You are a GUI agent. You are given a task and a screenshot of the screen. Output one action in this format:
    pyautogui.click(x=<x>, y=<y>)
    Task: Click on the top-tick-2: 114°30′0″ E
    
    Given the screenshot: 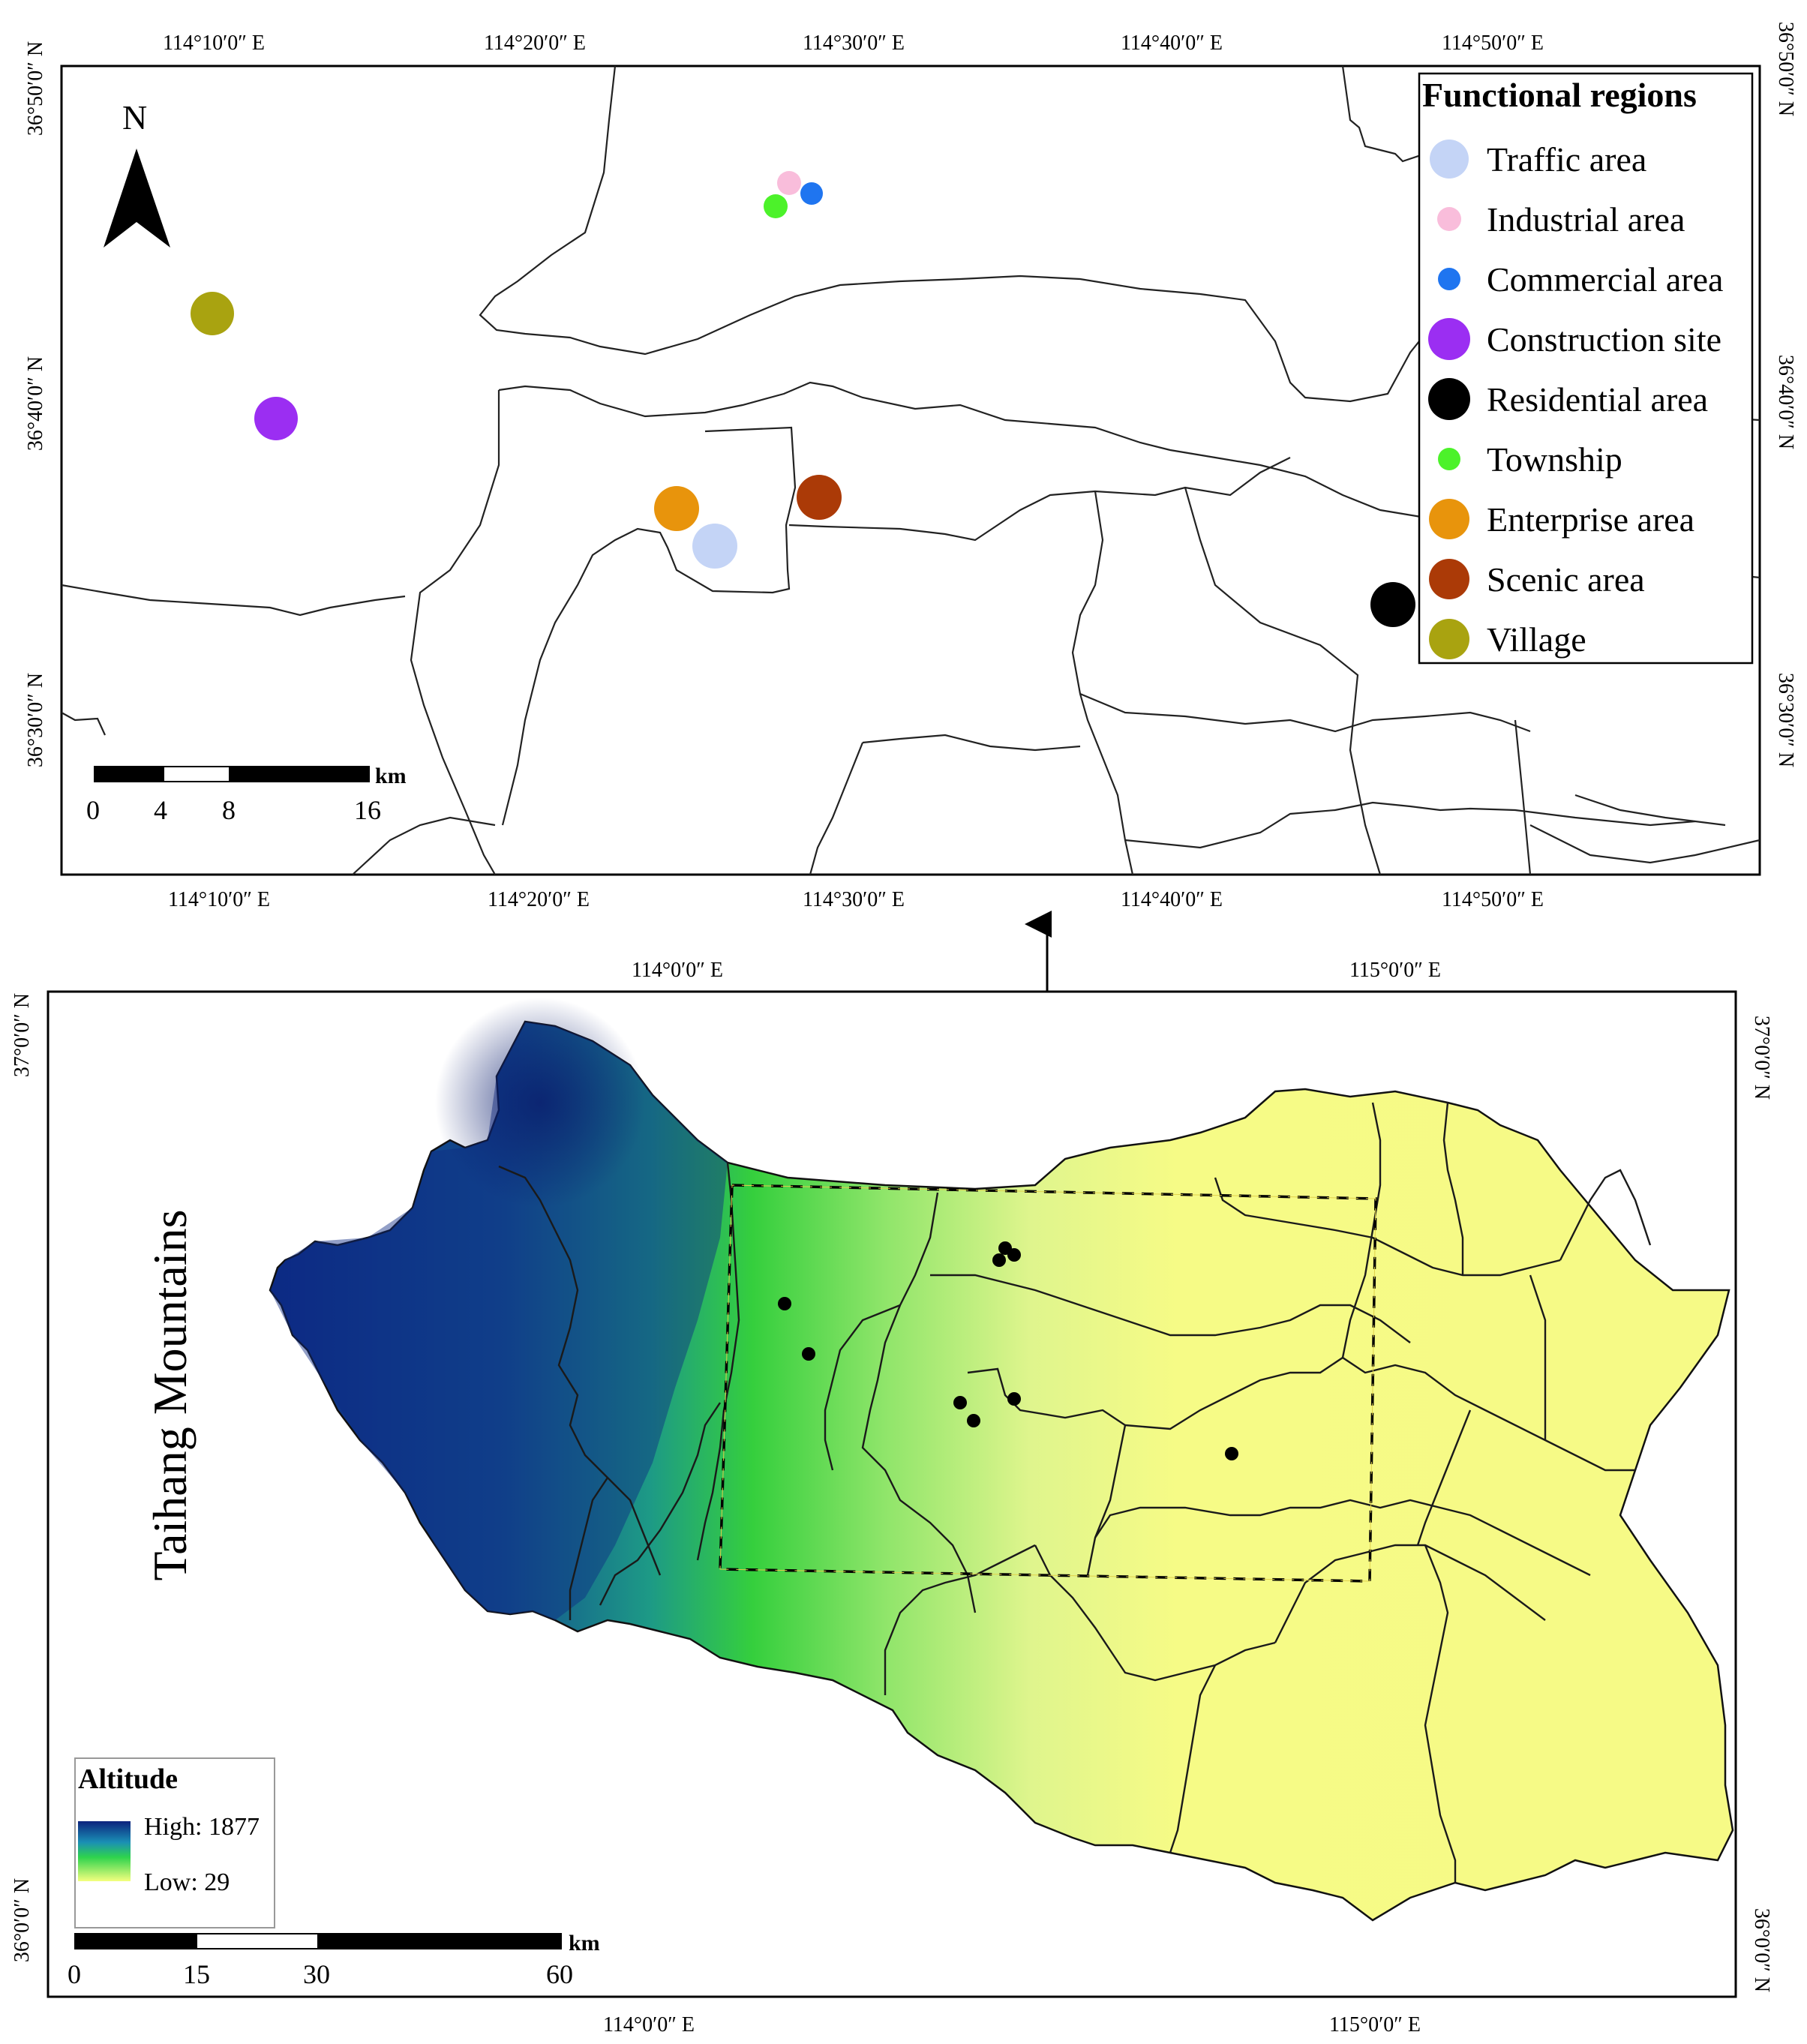 What is the action you would take?
    pyautogui.click(x=854, y=44)
    